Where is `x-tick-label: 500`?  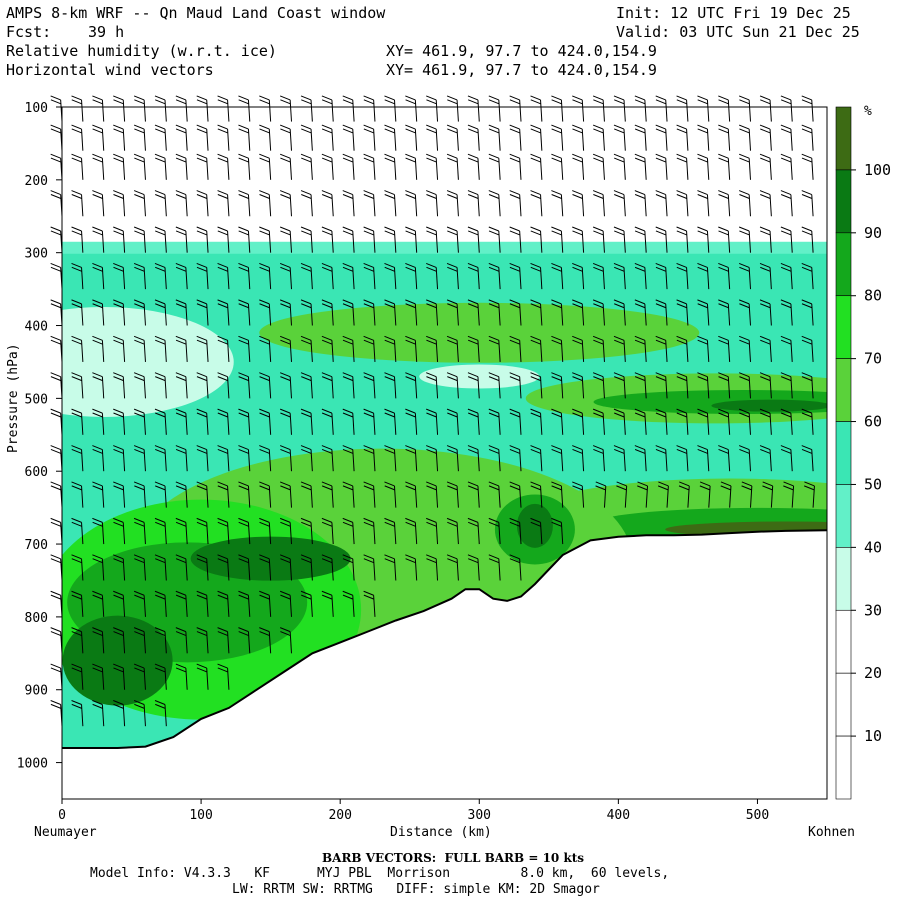 x-tick-label: 500 is located at coordinates (757, 815).